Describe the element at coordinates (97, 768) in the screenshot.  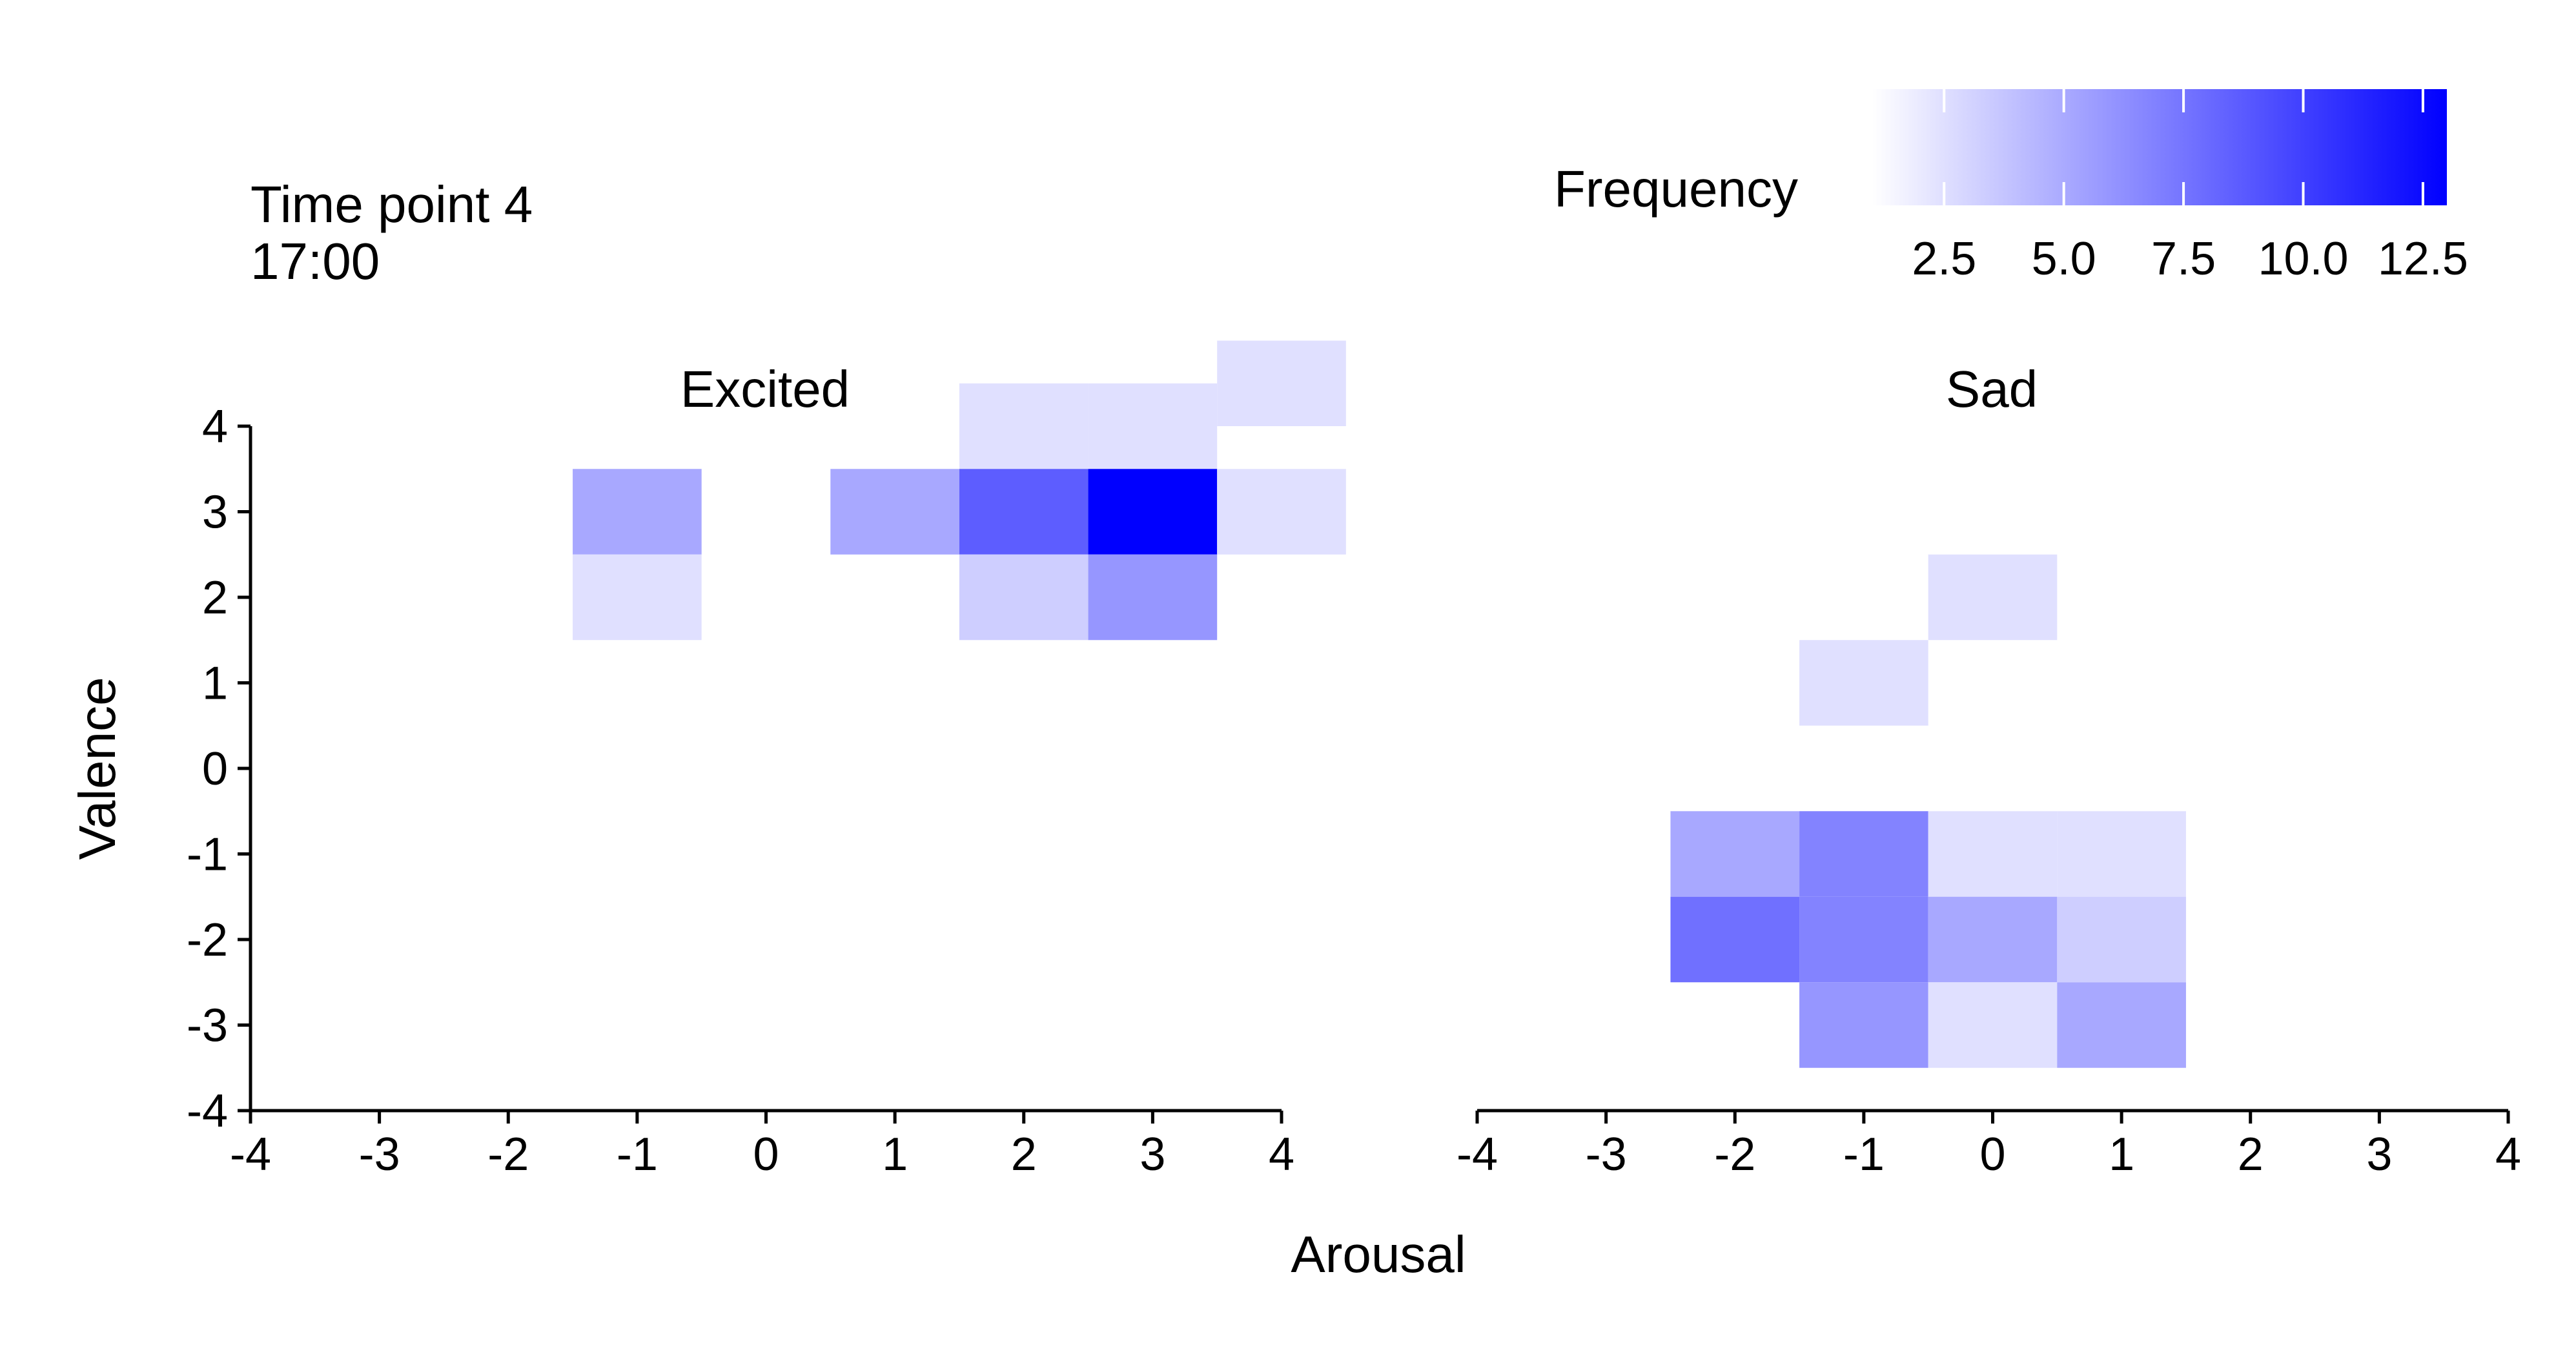
I see `y-axis-title: Valence` at that location.